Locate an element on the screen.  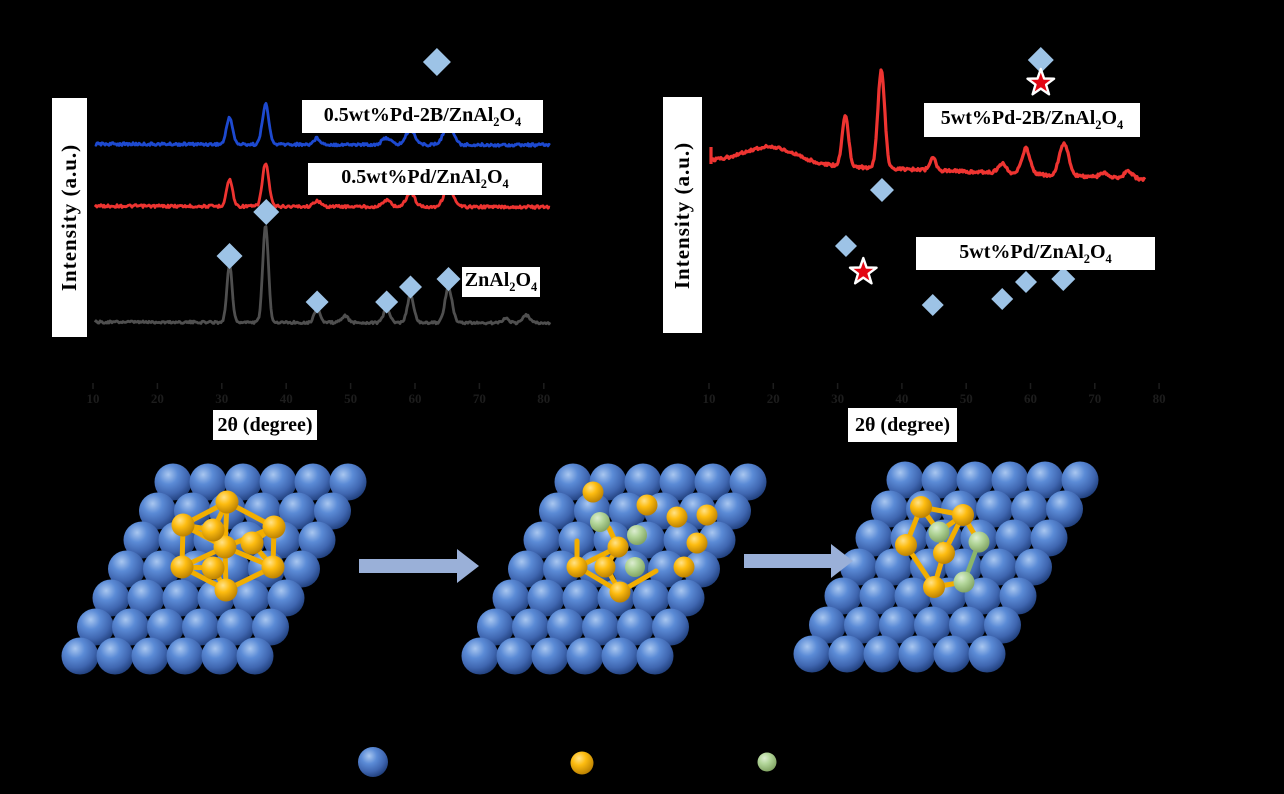
x-tick-label: 30 is located at coordinates (222, 398).